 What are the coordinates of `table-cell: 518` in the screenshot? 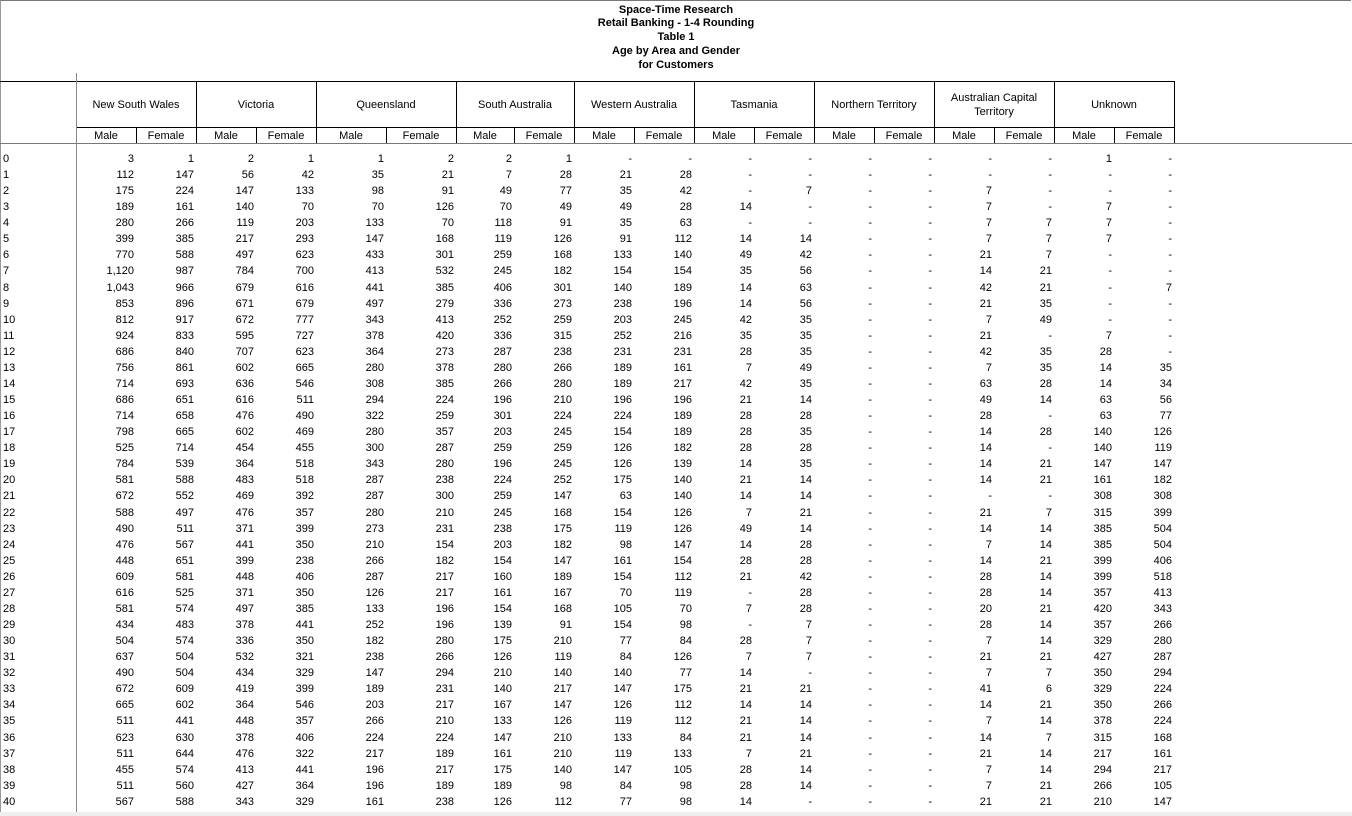 It's located at (1162, 577).